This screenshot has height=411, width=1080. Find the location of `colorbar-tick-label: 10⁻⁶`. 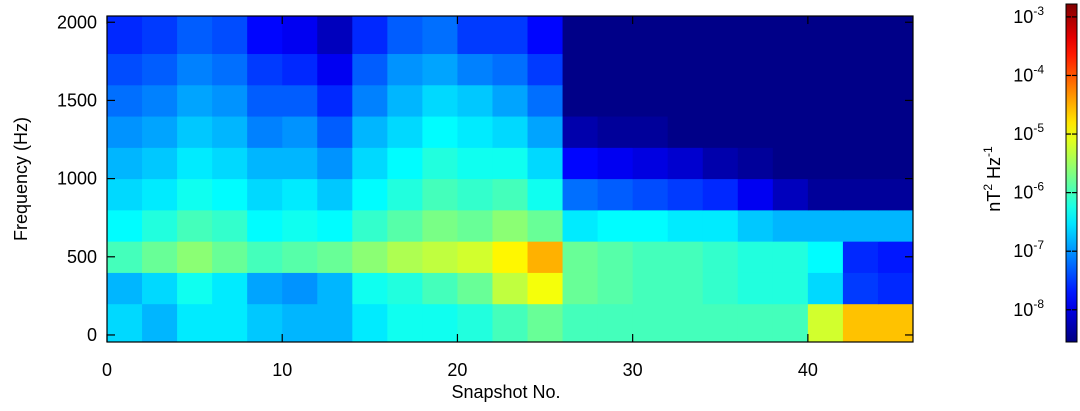

colorbar-tick-label: 10⁻⁶ is located at coordinates (1028, 191).